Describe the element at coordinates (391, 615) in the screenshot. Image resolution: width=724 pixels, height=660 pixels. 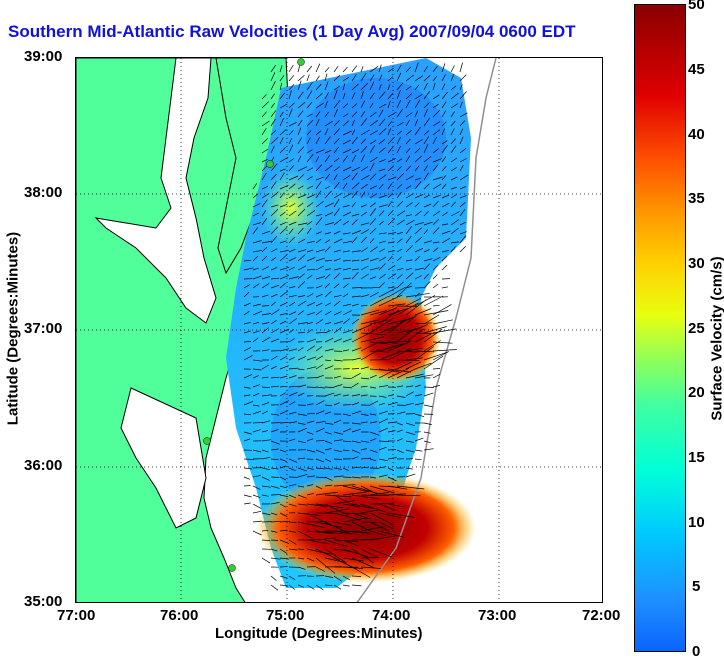
I see `x-tick: 74:00` at that location.